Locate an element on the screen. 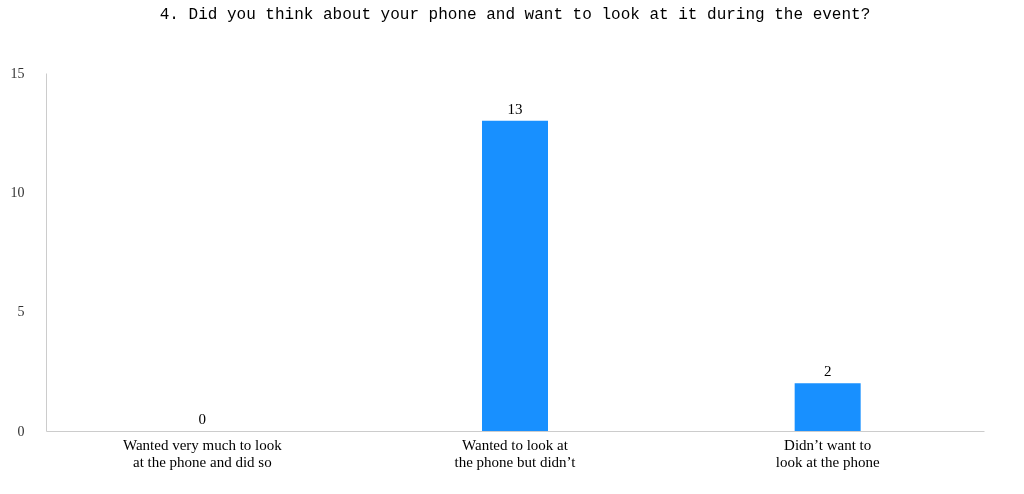  y-tick-label: 10 is located at coordinates (17, 192).